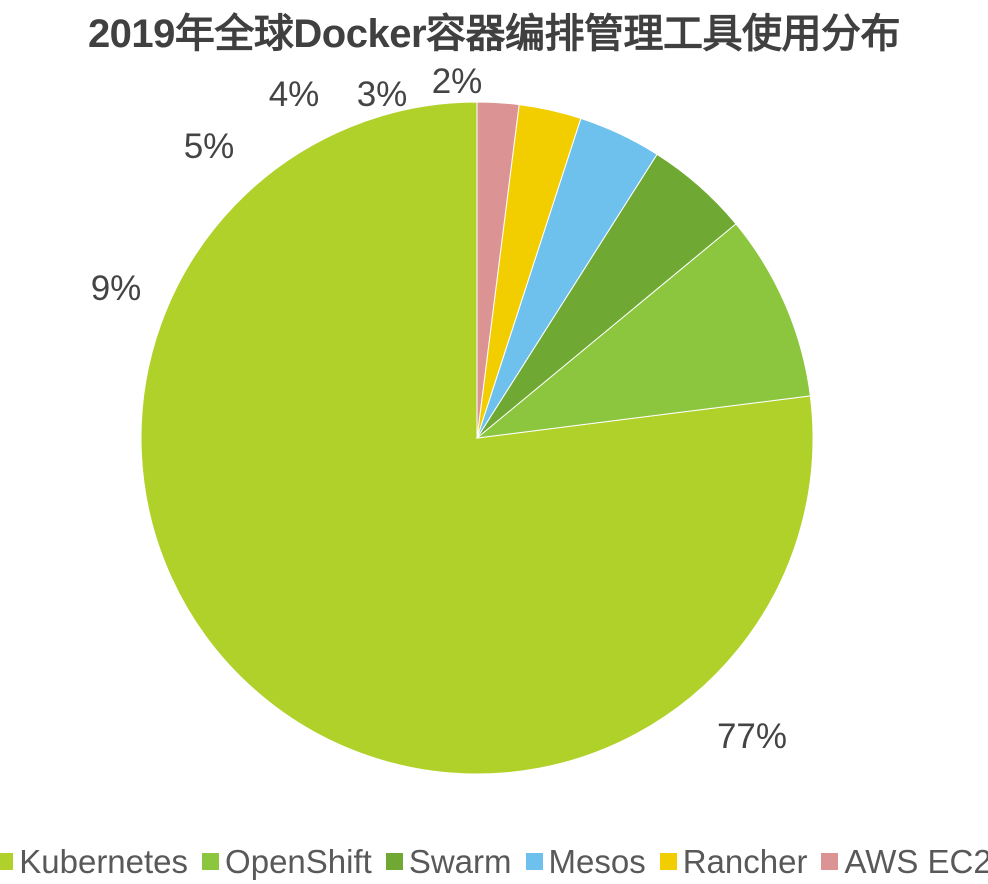 The height and width of the screenshot is (884, 988). I want to click on legend-item-label: Kubernetes, so click(104, 861).